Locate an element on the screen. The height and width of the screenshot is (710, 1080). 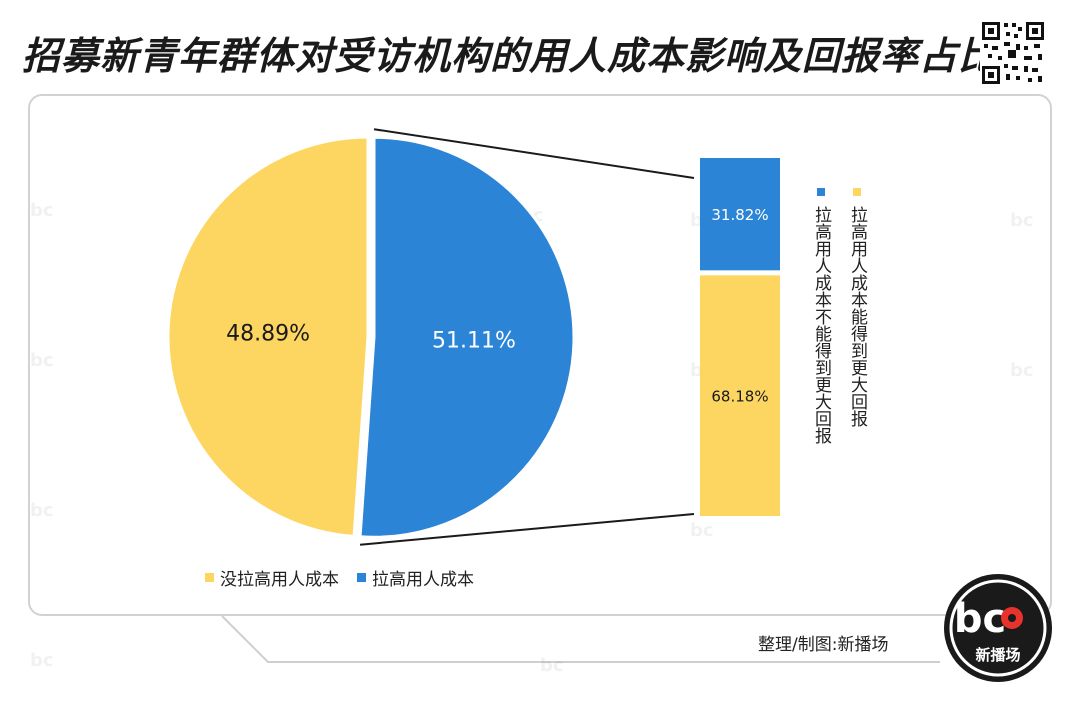
legend-item: 拉高用人成本 is located at coordinates (415, 577).